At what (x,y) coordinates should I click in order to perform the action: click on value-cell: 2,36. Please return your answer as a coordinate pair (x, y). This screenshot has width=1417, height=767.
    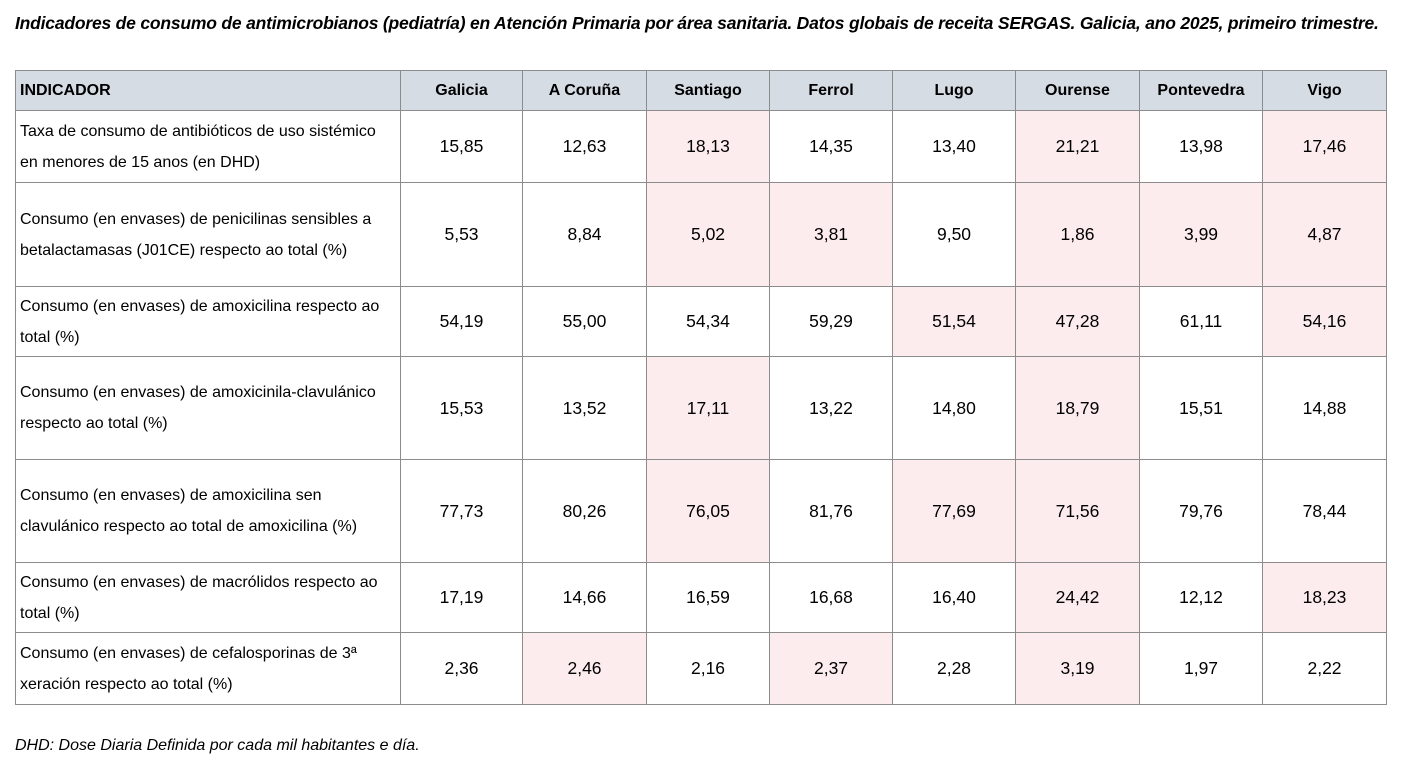
    Looking at the image, I should click on (461, 668).